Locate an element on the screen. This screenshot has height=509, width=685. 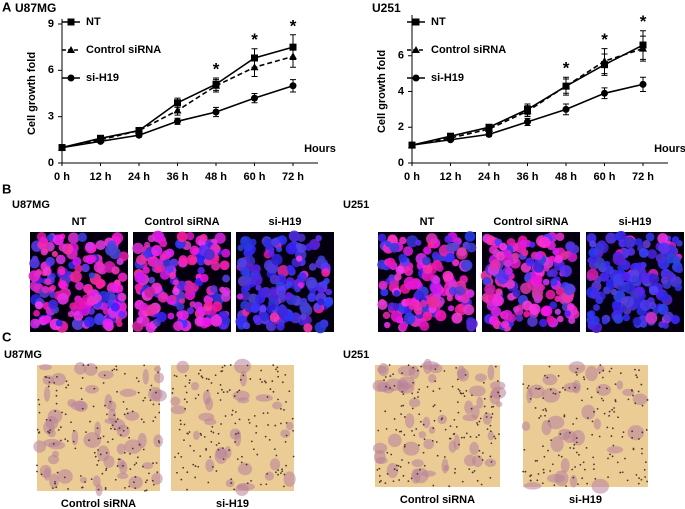
chart-title: U251 is located at coordinates (386, 8).